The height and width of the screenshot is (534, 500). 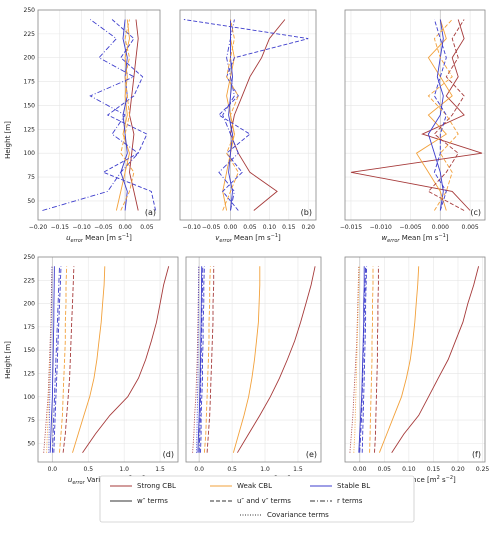 I want to click on x-tick-label: −0.015, so click(x=351, y=227).